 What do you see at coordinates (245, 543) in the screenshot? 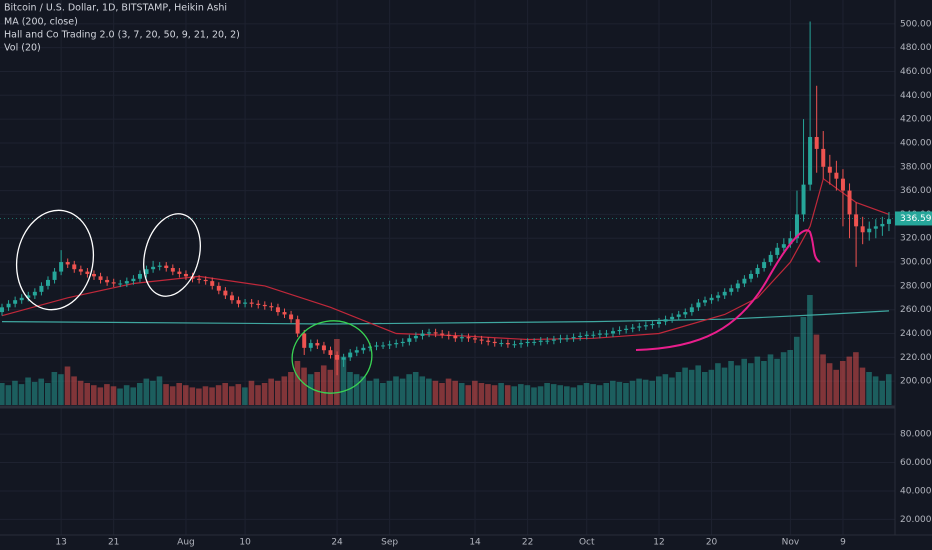
I see `x-tick-label: 10` at bounding box center [245, 543].